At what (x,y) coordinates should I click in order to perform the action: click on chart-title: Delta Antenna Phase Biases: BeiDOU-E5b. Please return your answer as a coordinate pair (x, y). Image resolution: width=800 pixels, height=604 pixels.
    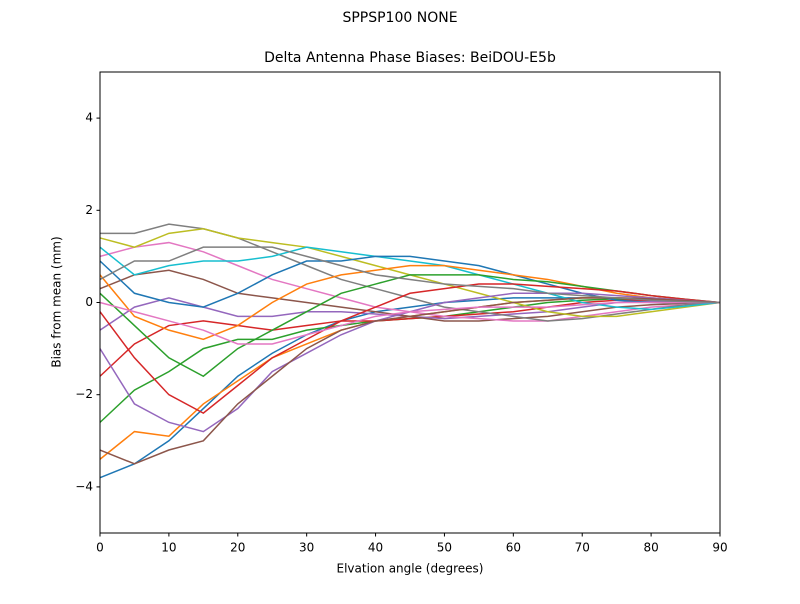
    Looking at the image, I should click on (410, 58).